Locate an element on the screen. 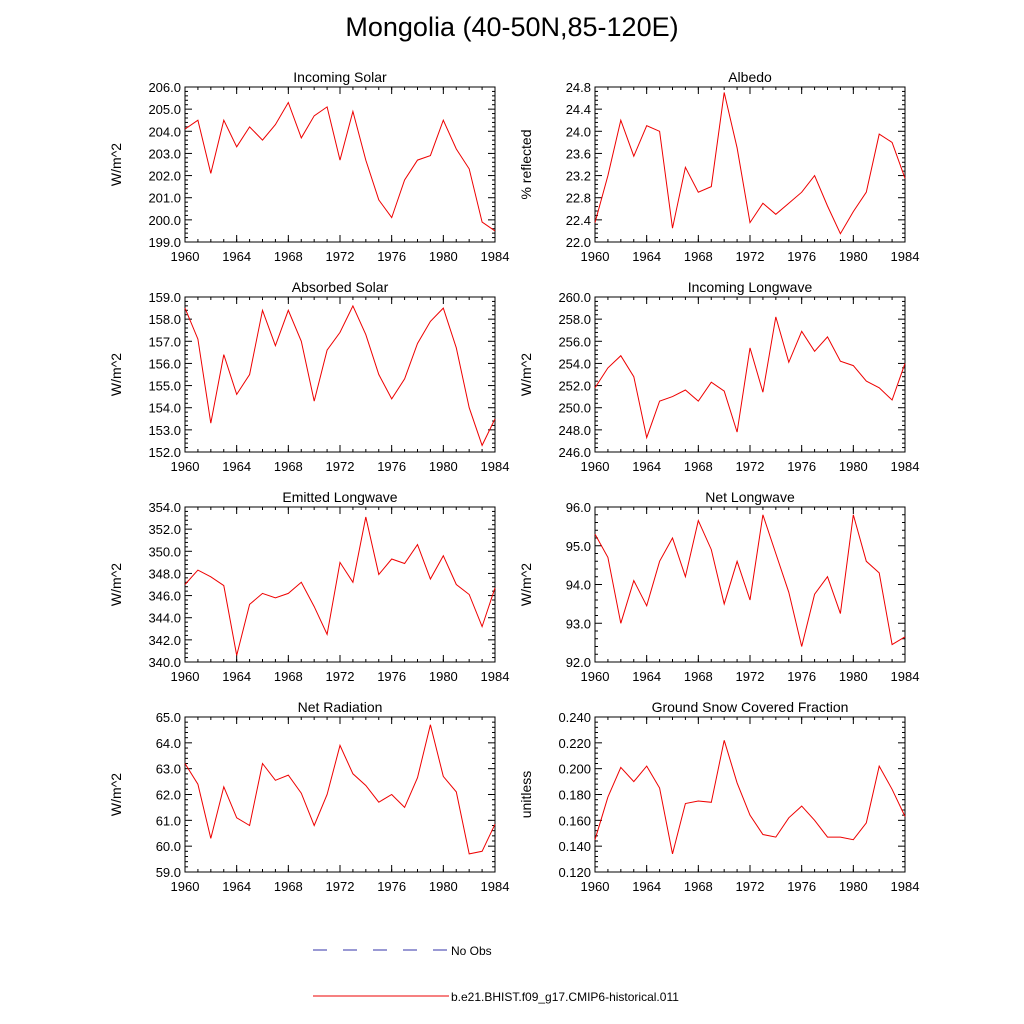  y-tick-label: 202.0 is located at coordinates (164, 176).